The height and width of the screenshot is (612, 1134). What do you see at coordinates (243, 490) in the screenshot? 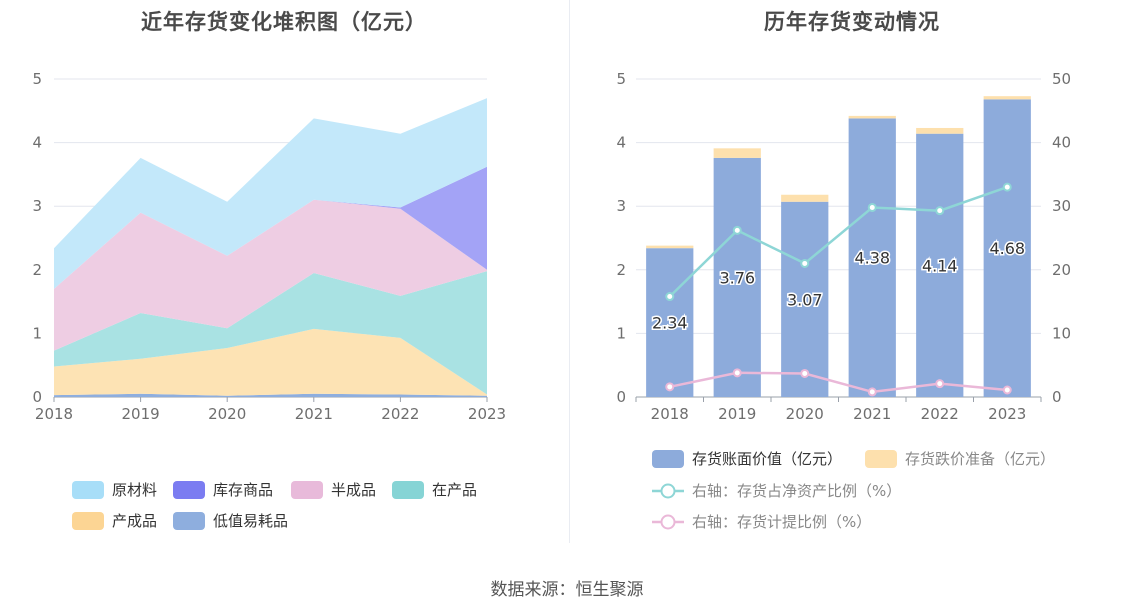
I see `legend-label: 库存商品` at bounding box center [243, 490].